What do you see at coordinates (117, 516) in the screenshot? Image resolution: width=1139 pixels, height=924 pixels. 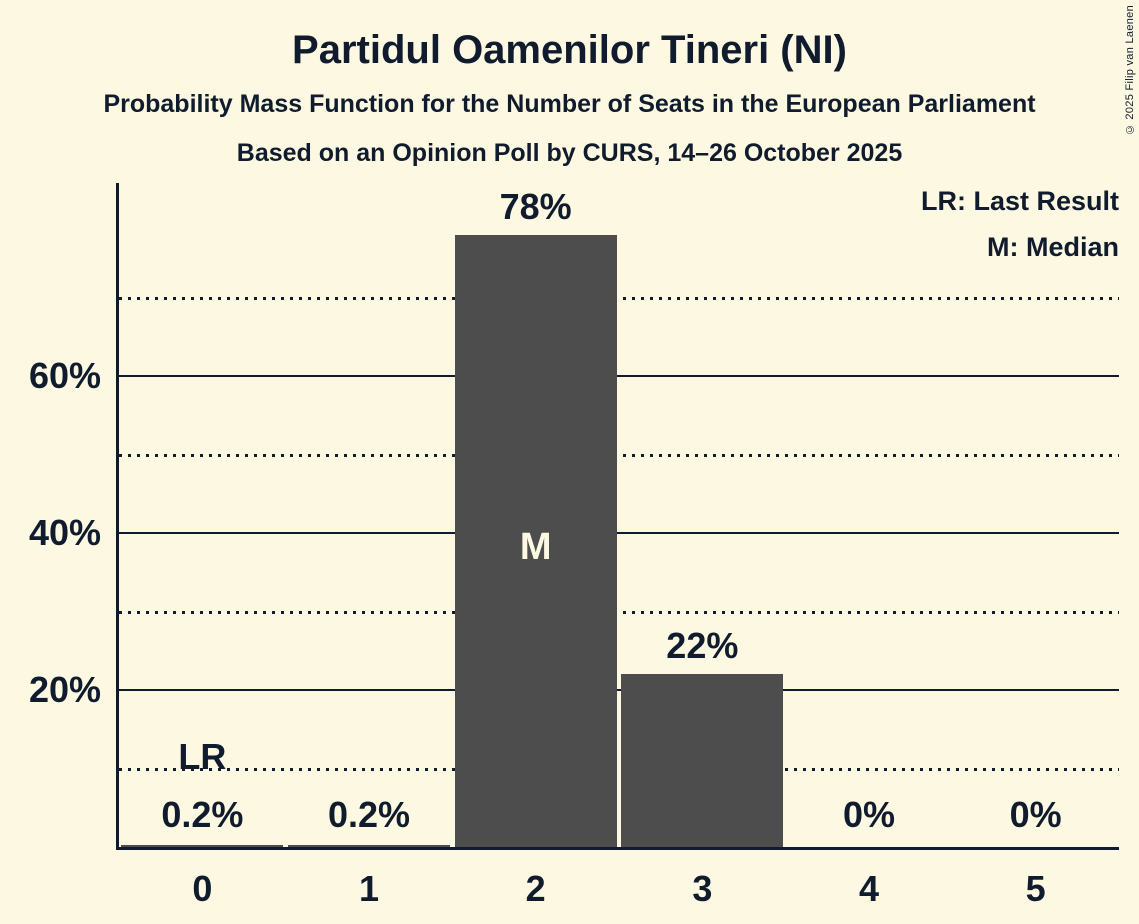 I see `y-axis-line` at bounding box center [117, 516].